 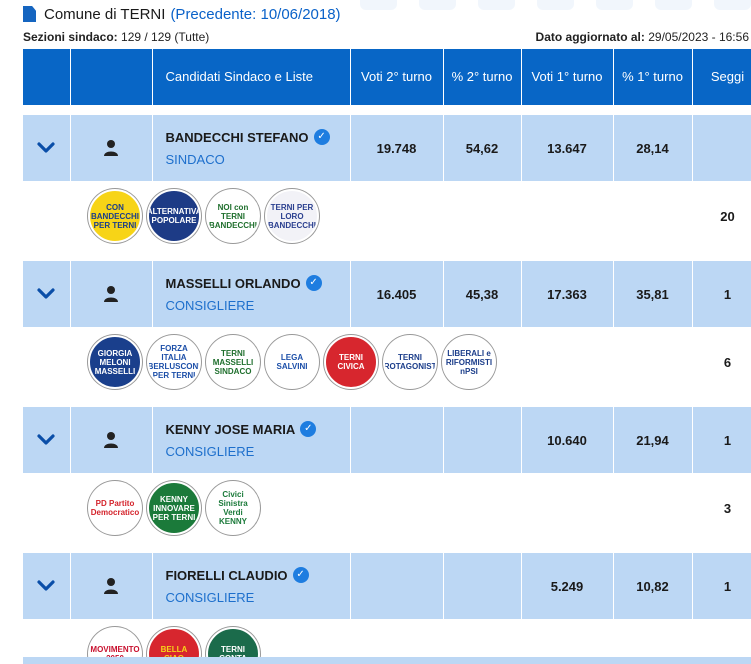 I want to click on noi-con-terni-logo: NOI con TERNI BANDECCHI, so click(x=233, y=216).